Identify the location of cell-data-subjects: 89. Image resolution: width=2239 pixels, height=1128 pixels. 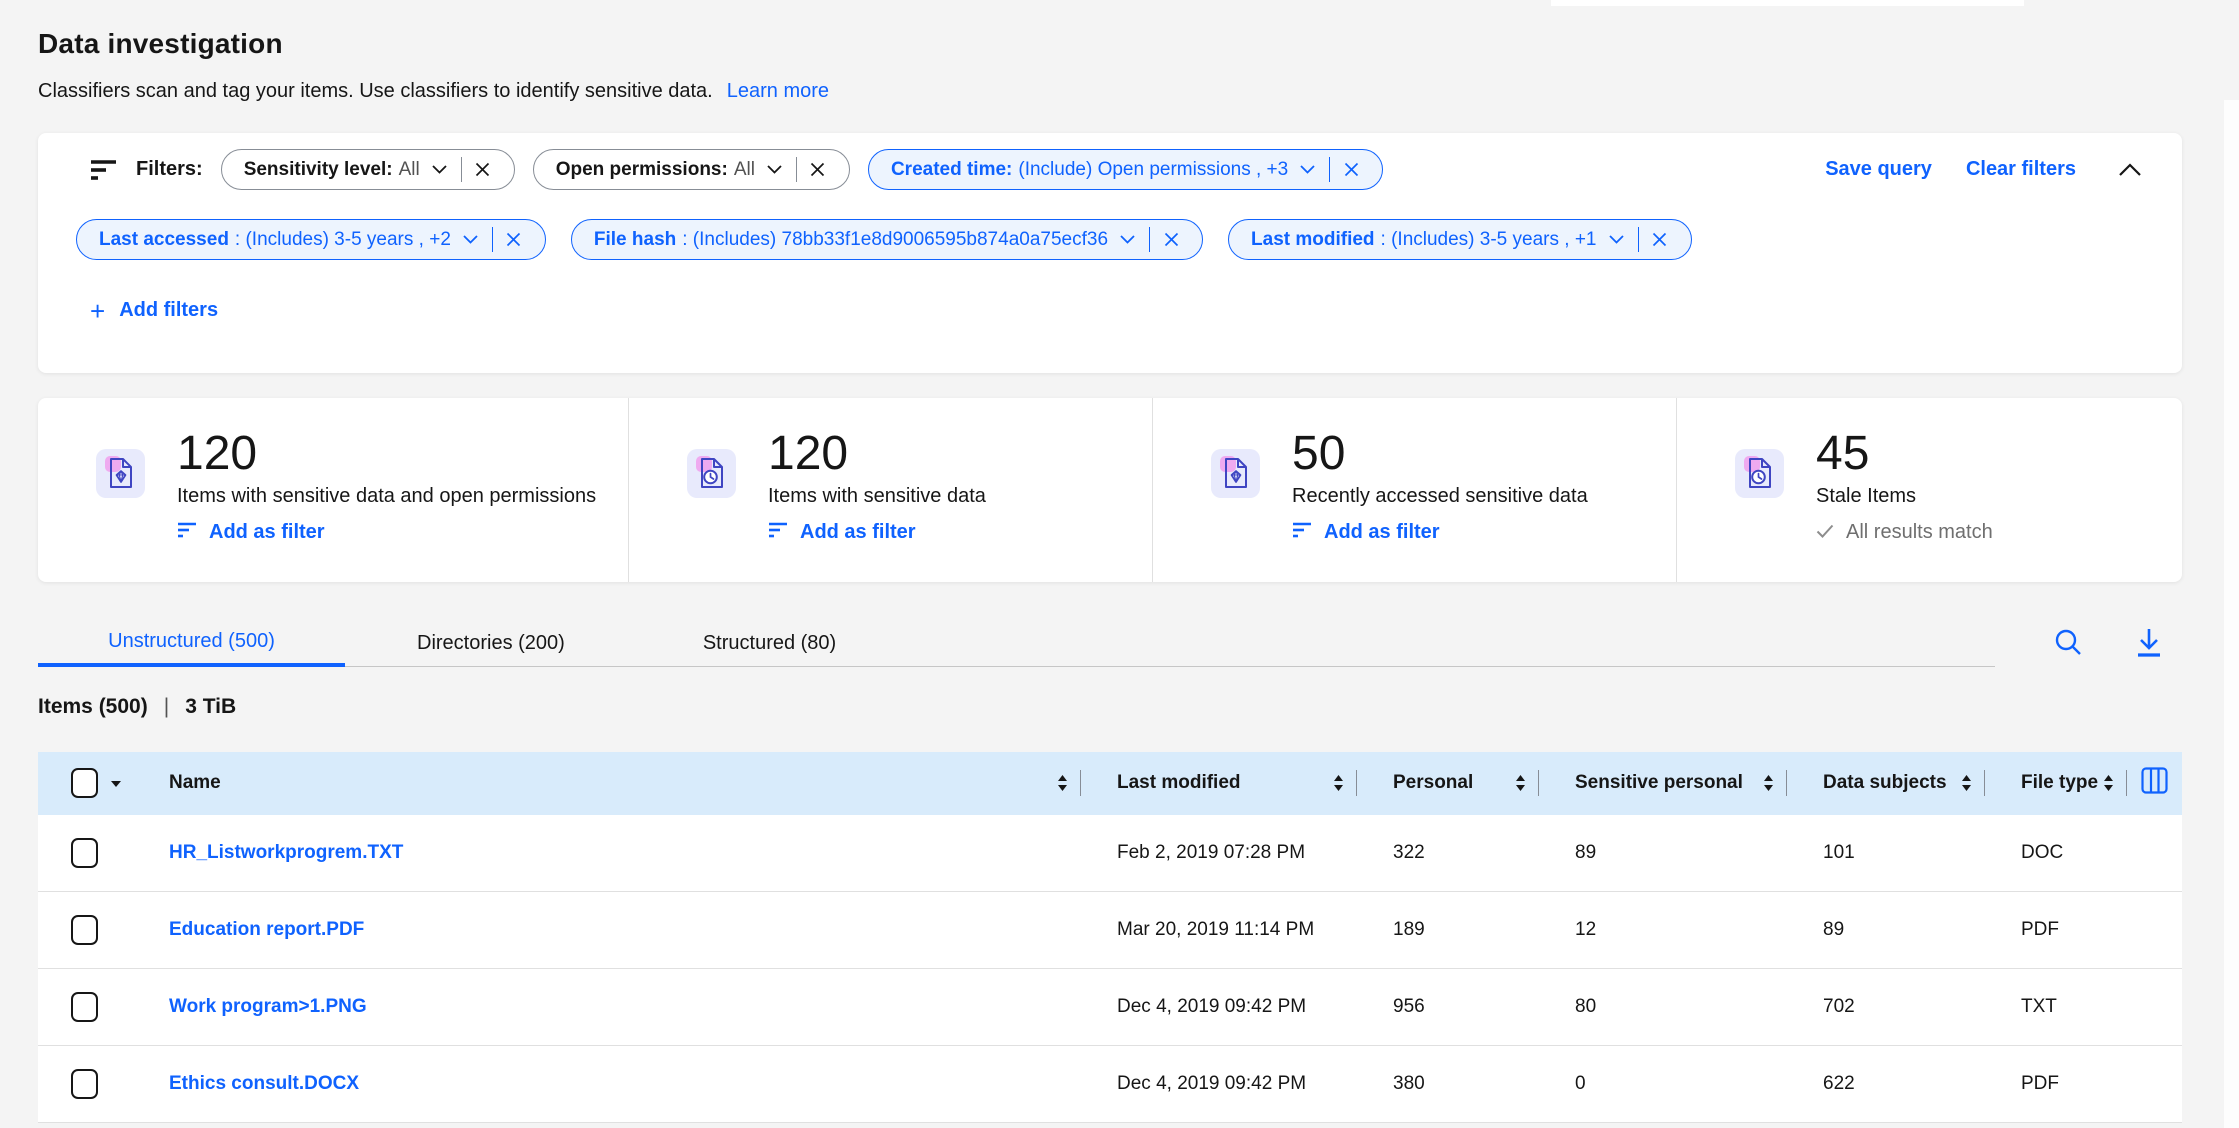
(1834, 929).